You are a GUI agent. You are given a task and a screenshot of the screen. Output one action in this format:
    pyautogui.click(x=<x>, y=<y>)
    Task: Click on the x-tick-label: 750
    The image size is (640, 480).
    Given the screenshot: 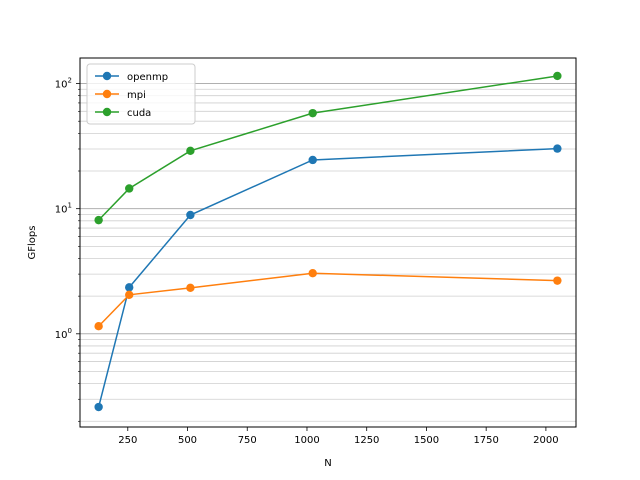 What is the action you would take?
    pyautogui.click(x=247, y=440)
    